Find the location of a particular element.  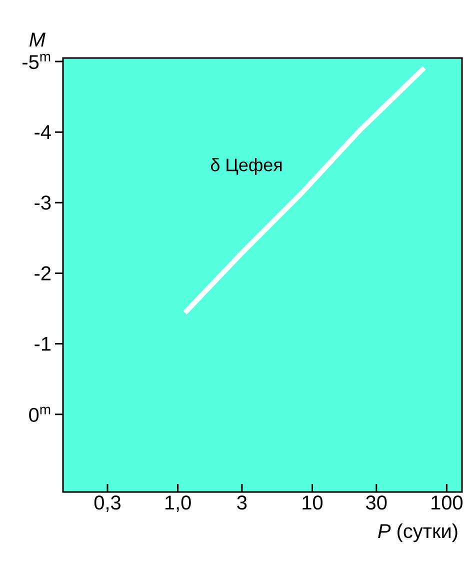

x-tick-label: 0,3 is located at coordinates (107, 504).